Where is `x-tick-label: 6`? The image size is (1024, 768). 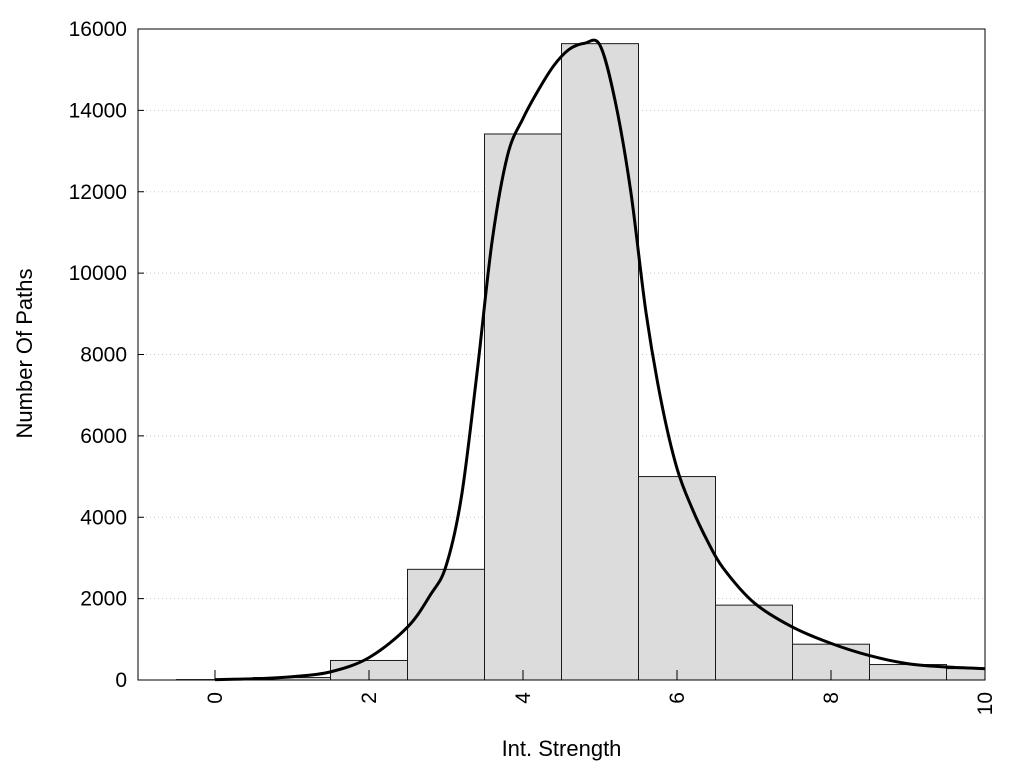
x-tick-label: 6 is located at coordinates (677, 698).